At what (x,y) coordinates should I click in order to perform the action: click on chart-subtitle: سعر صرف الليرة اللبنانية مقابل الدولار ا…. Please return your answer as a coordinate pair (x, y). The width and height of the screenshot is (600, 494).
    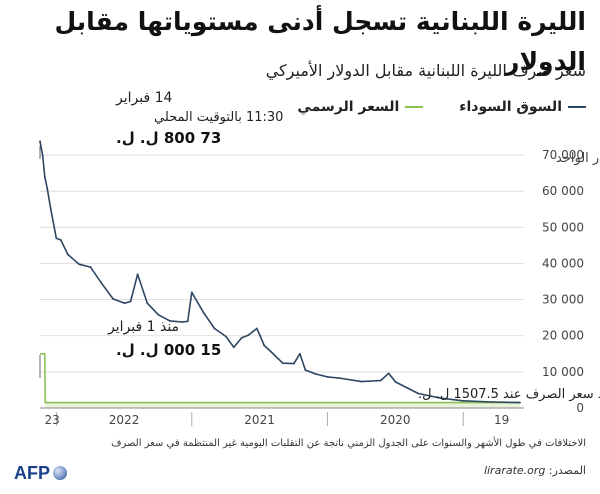
    Looking at the image, I should click on (425, 70).